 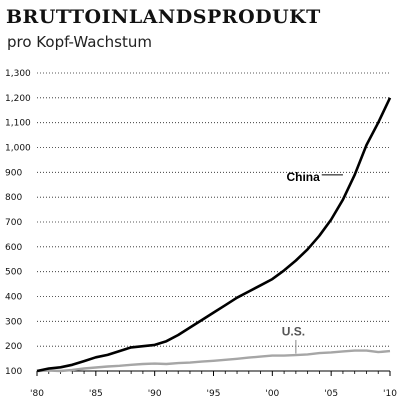 I want to click on y-tick-label: 800, so click(x=13, y=198).